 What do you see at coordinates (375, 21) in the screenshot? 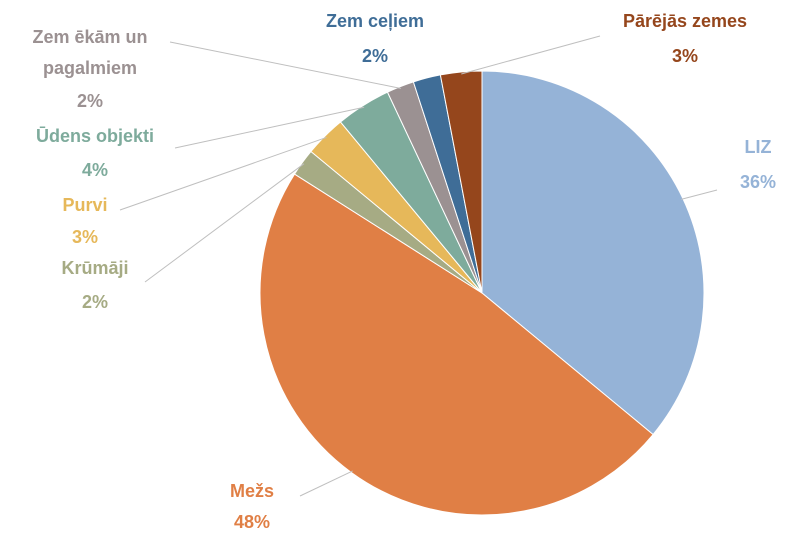
I see `slice-label: Zem ceļiem` at bounding box center [375, 21].